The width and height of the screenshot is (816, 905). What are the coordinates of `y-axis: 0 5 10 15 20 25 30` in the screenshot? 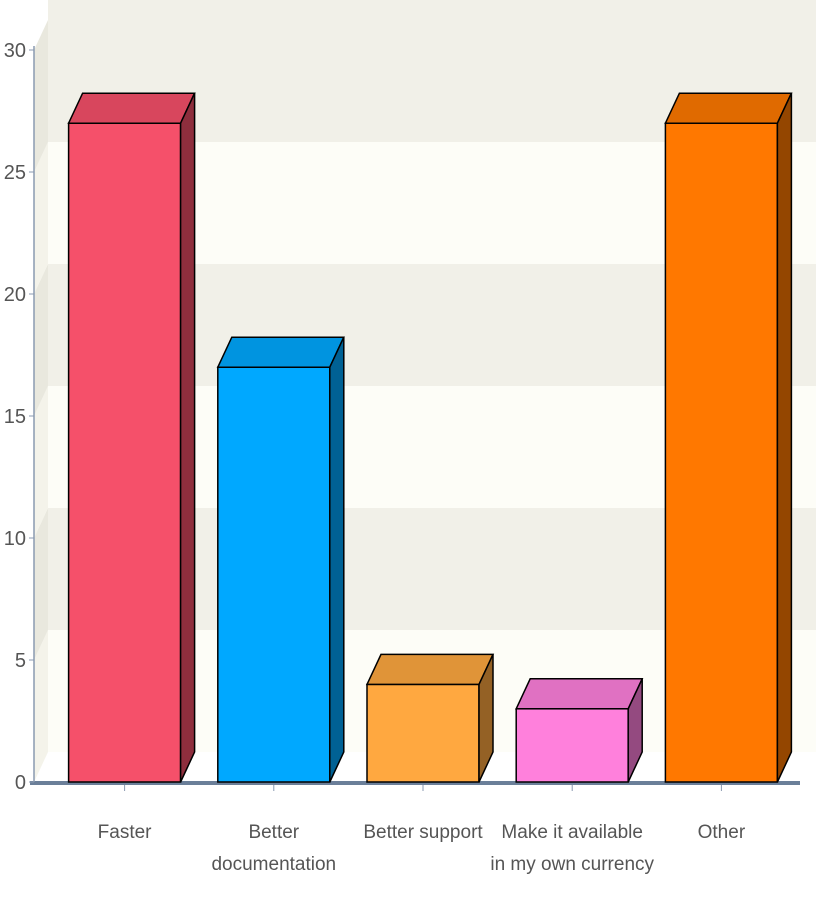 It's located at (19, 417).